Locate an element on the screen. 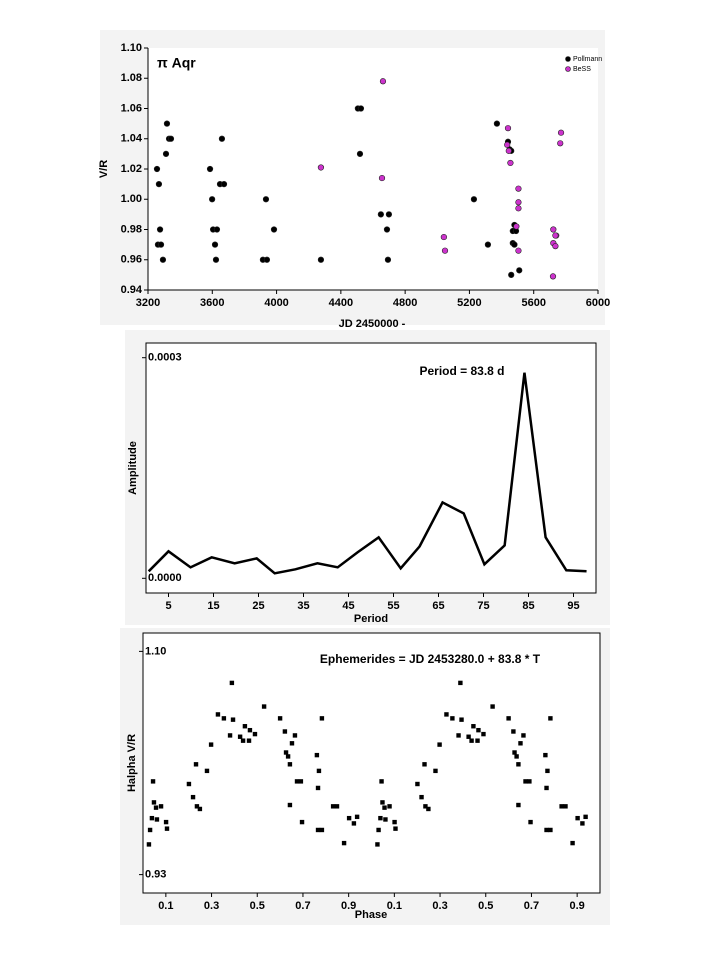 The width and height of the screenshot is (720, 960). x-tick-label: 0.5 is located at coordinates (257, 906).